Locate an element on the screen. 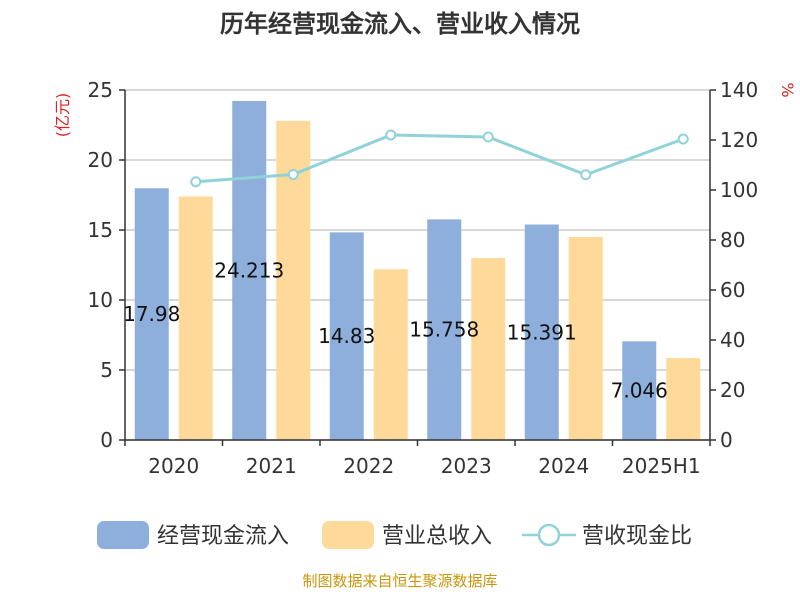 Image resolution: width=800 pixels, height=600 pixels. left-tick-label-15: 15 is located at coordinates (100, 230).